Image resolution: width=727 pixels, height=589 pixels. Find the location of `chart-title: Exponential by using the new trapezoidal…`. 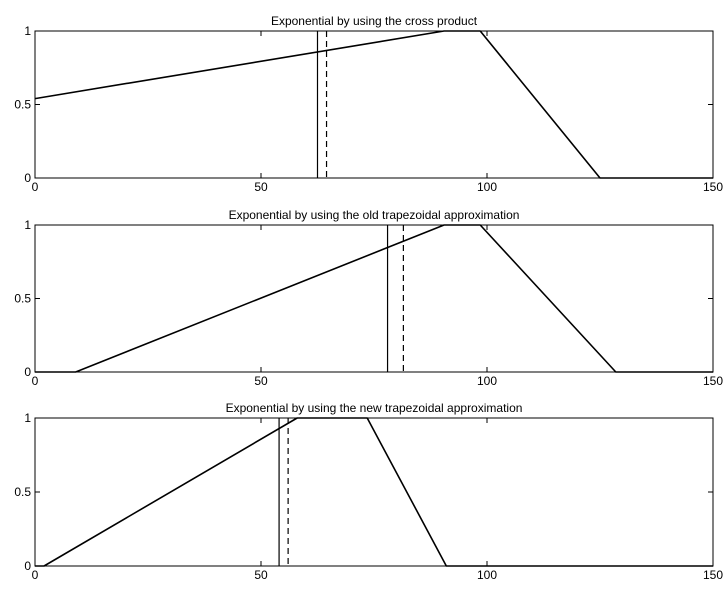

chart-title: Exponential by using the new trapezoidal… is located at coordinates (374, 408).